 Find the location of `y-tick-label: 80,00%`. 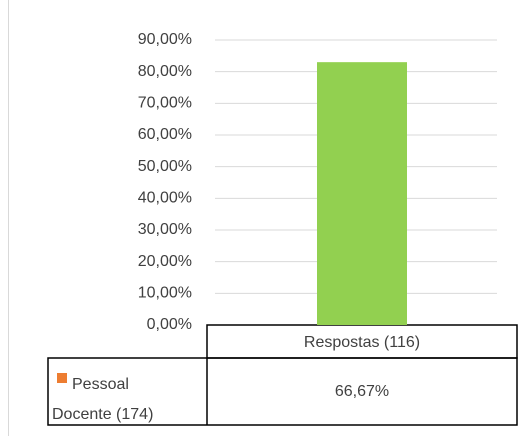

y-tick-label: 80,00% is located at coordinates (165, 71).